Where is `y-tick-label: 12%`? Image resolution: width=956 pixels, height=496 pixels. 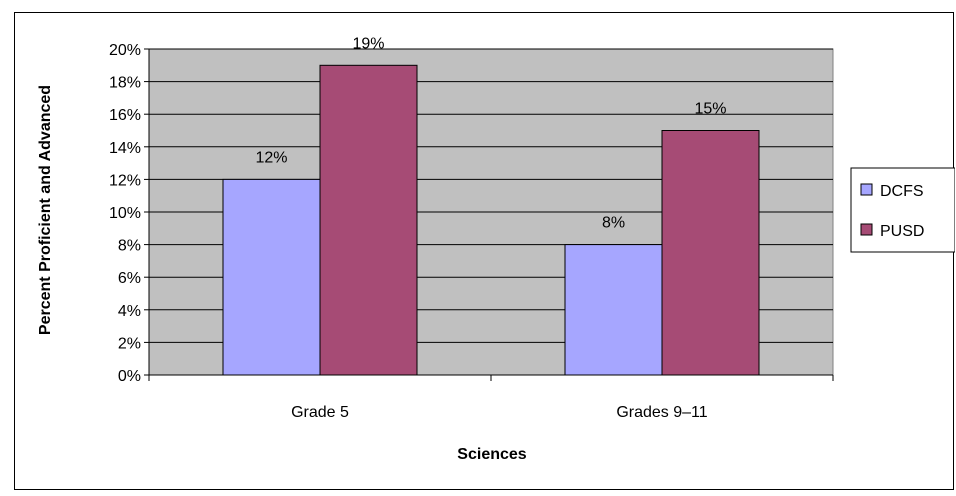 y-tick-label: 12% is located at coordinates (125, 180).